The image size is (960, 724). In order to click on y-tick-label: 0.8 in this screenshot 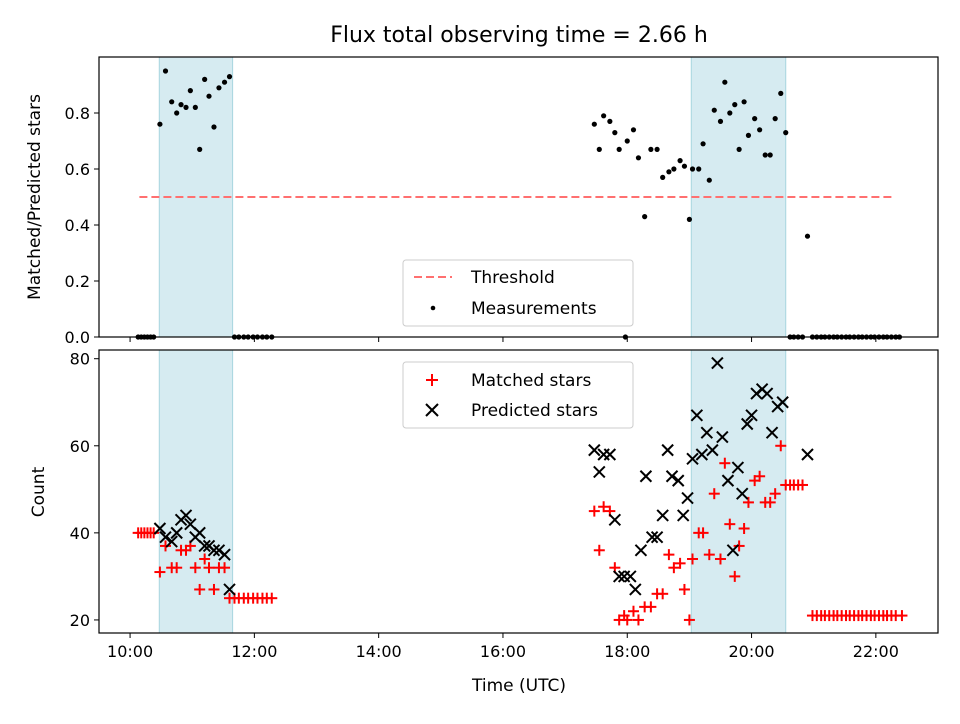, I will do `click(77, 113)`.